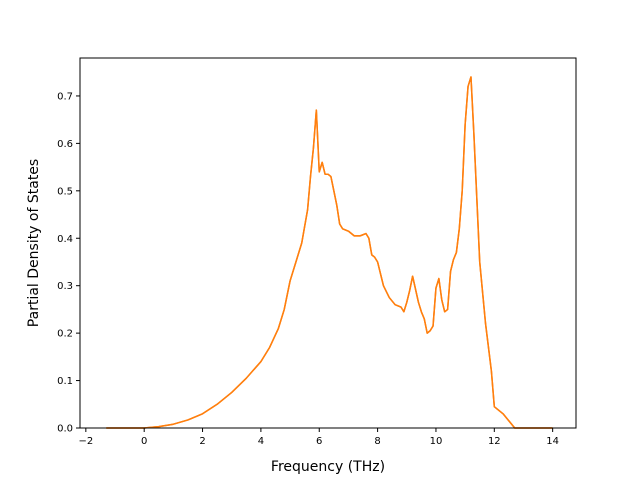 This screenshot has height=480, width=640. What do you see at coordinates (202, 441) in the screenshot?
I see `x-tick-label: 2` at bounding box center [202, 441].